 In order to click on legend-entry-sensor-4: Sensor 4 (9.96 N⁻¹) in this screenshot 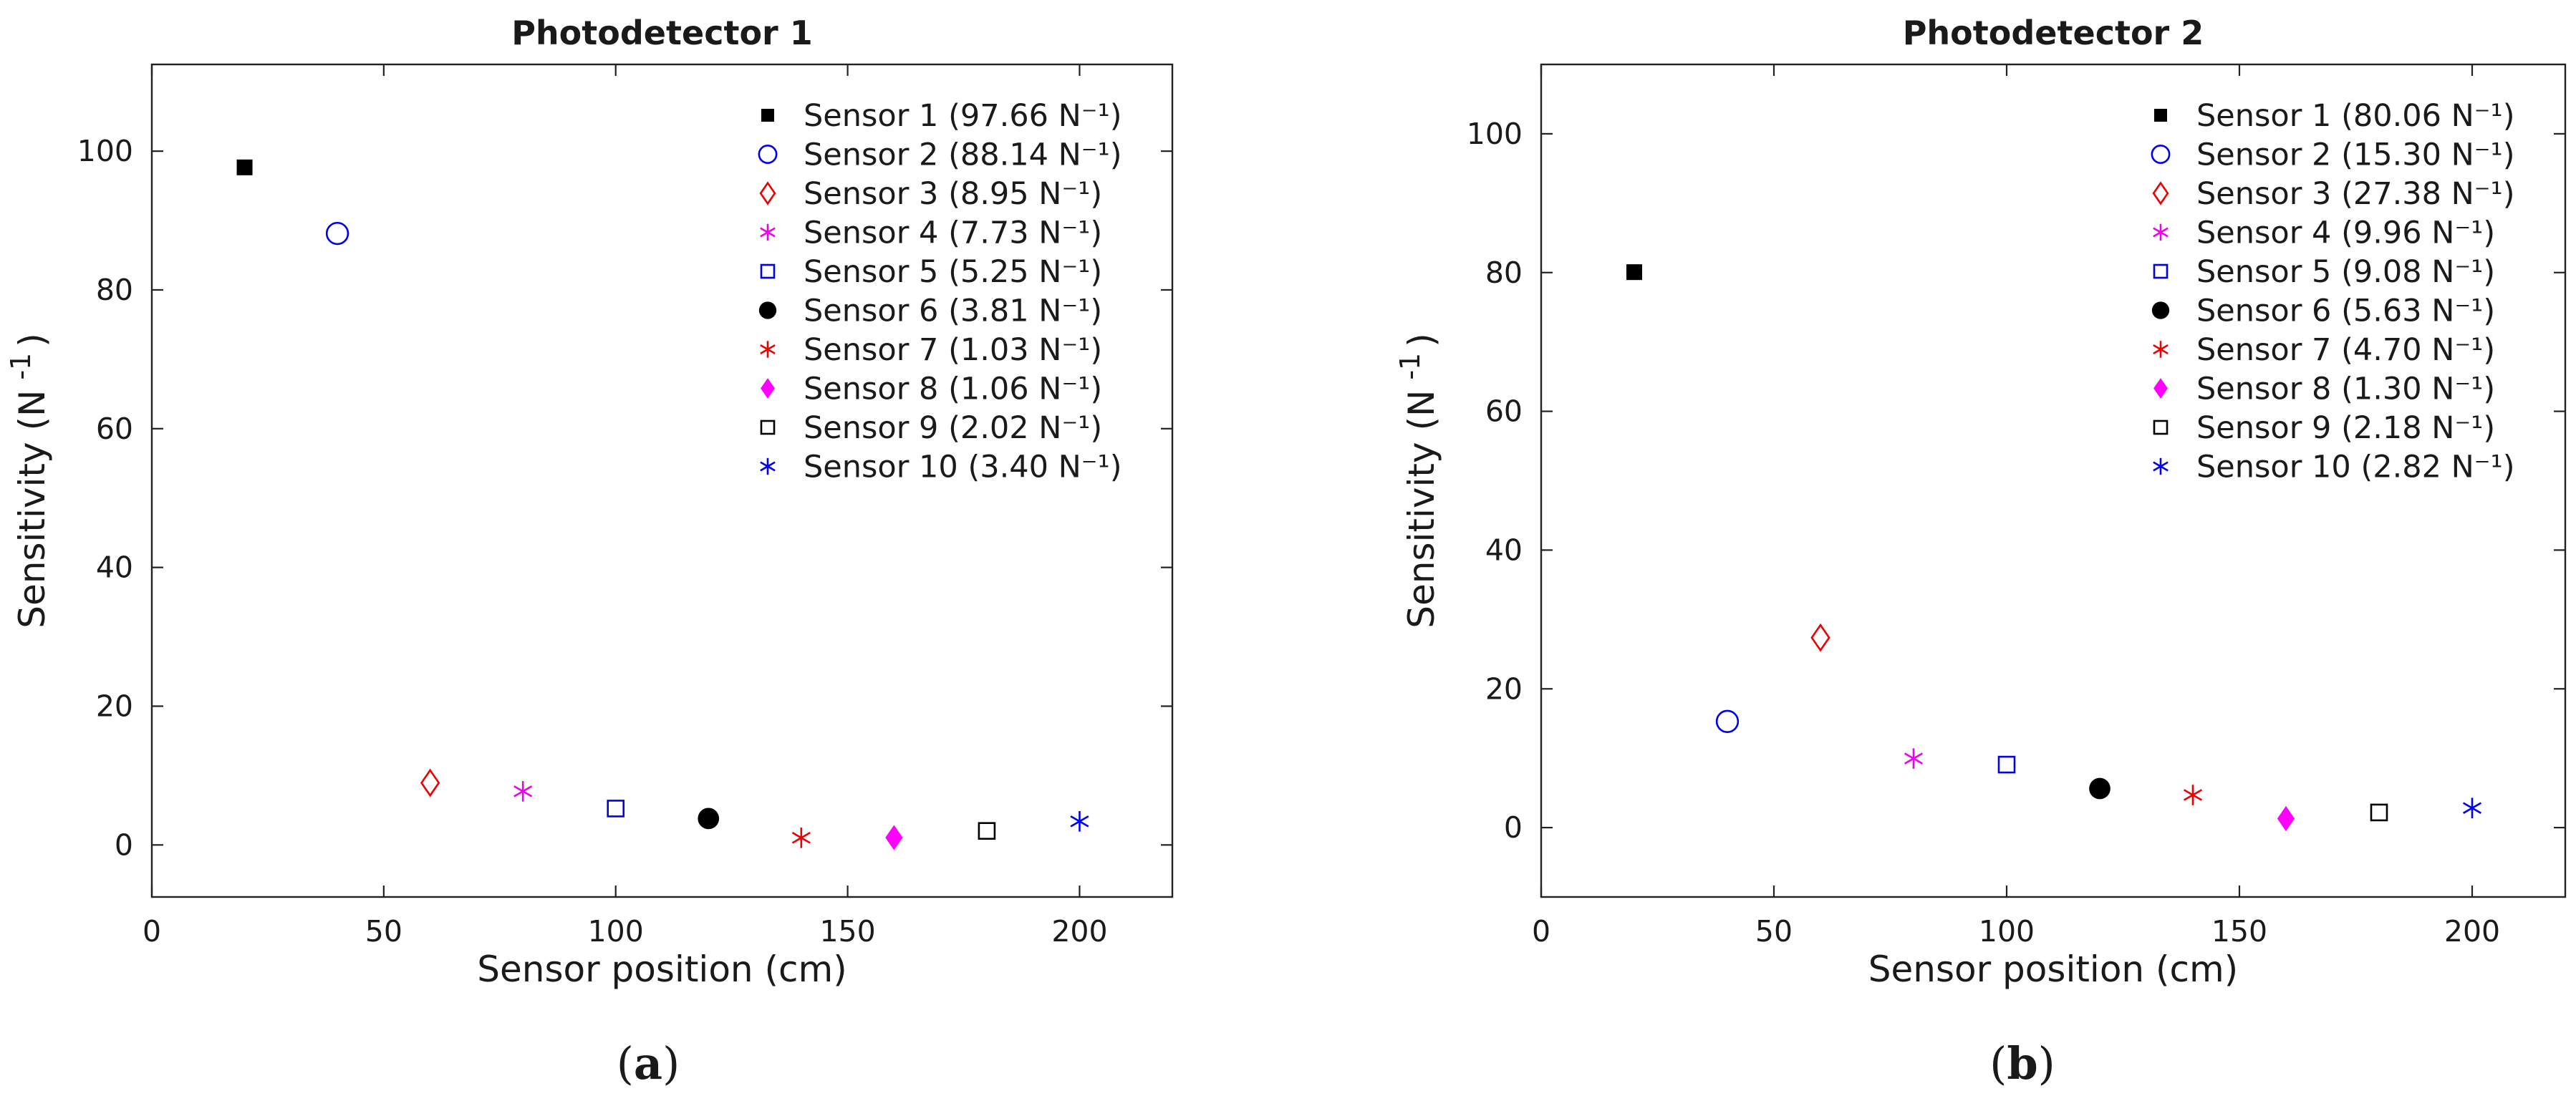, I will do `click(2345, 233)`.